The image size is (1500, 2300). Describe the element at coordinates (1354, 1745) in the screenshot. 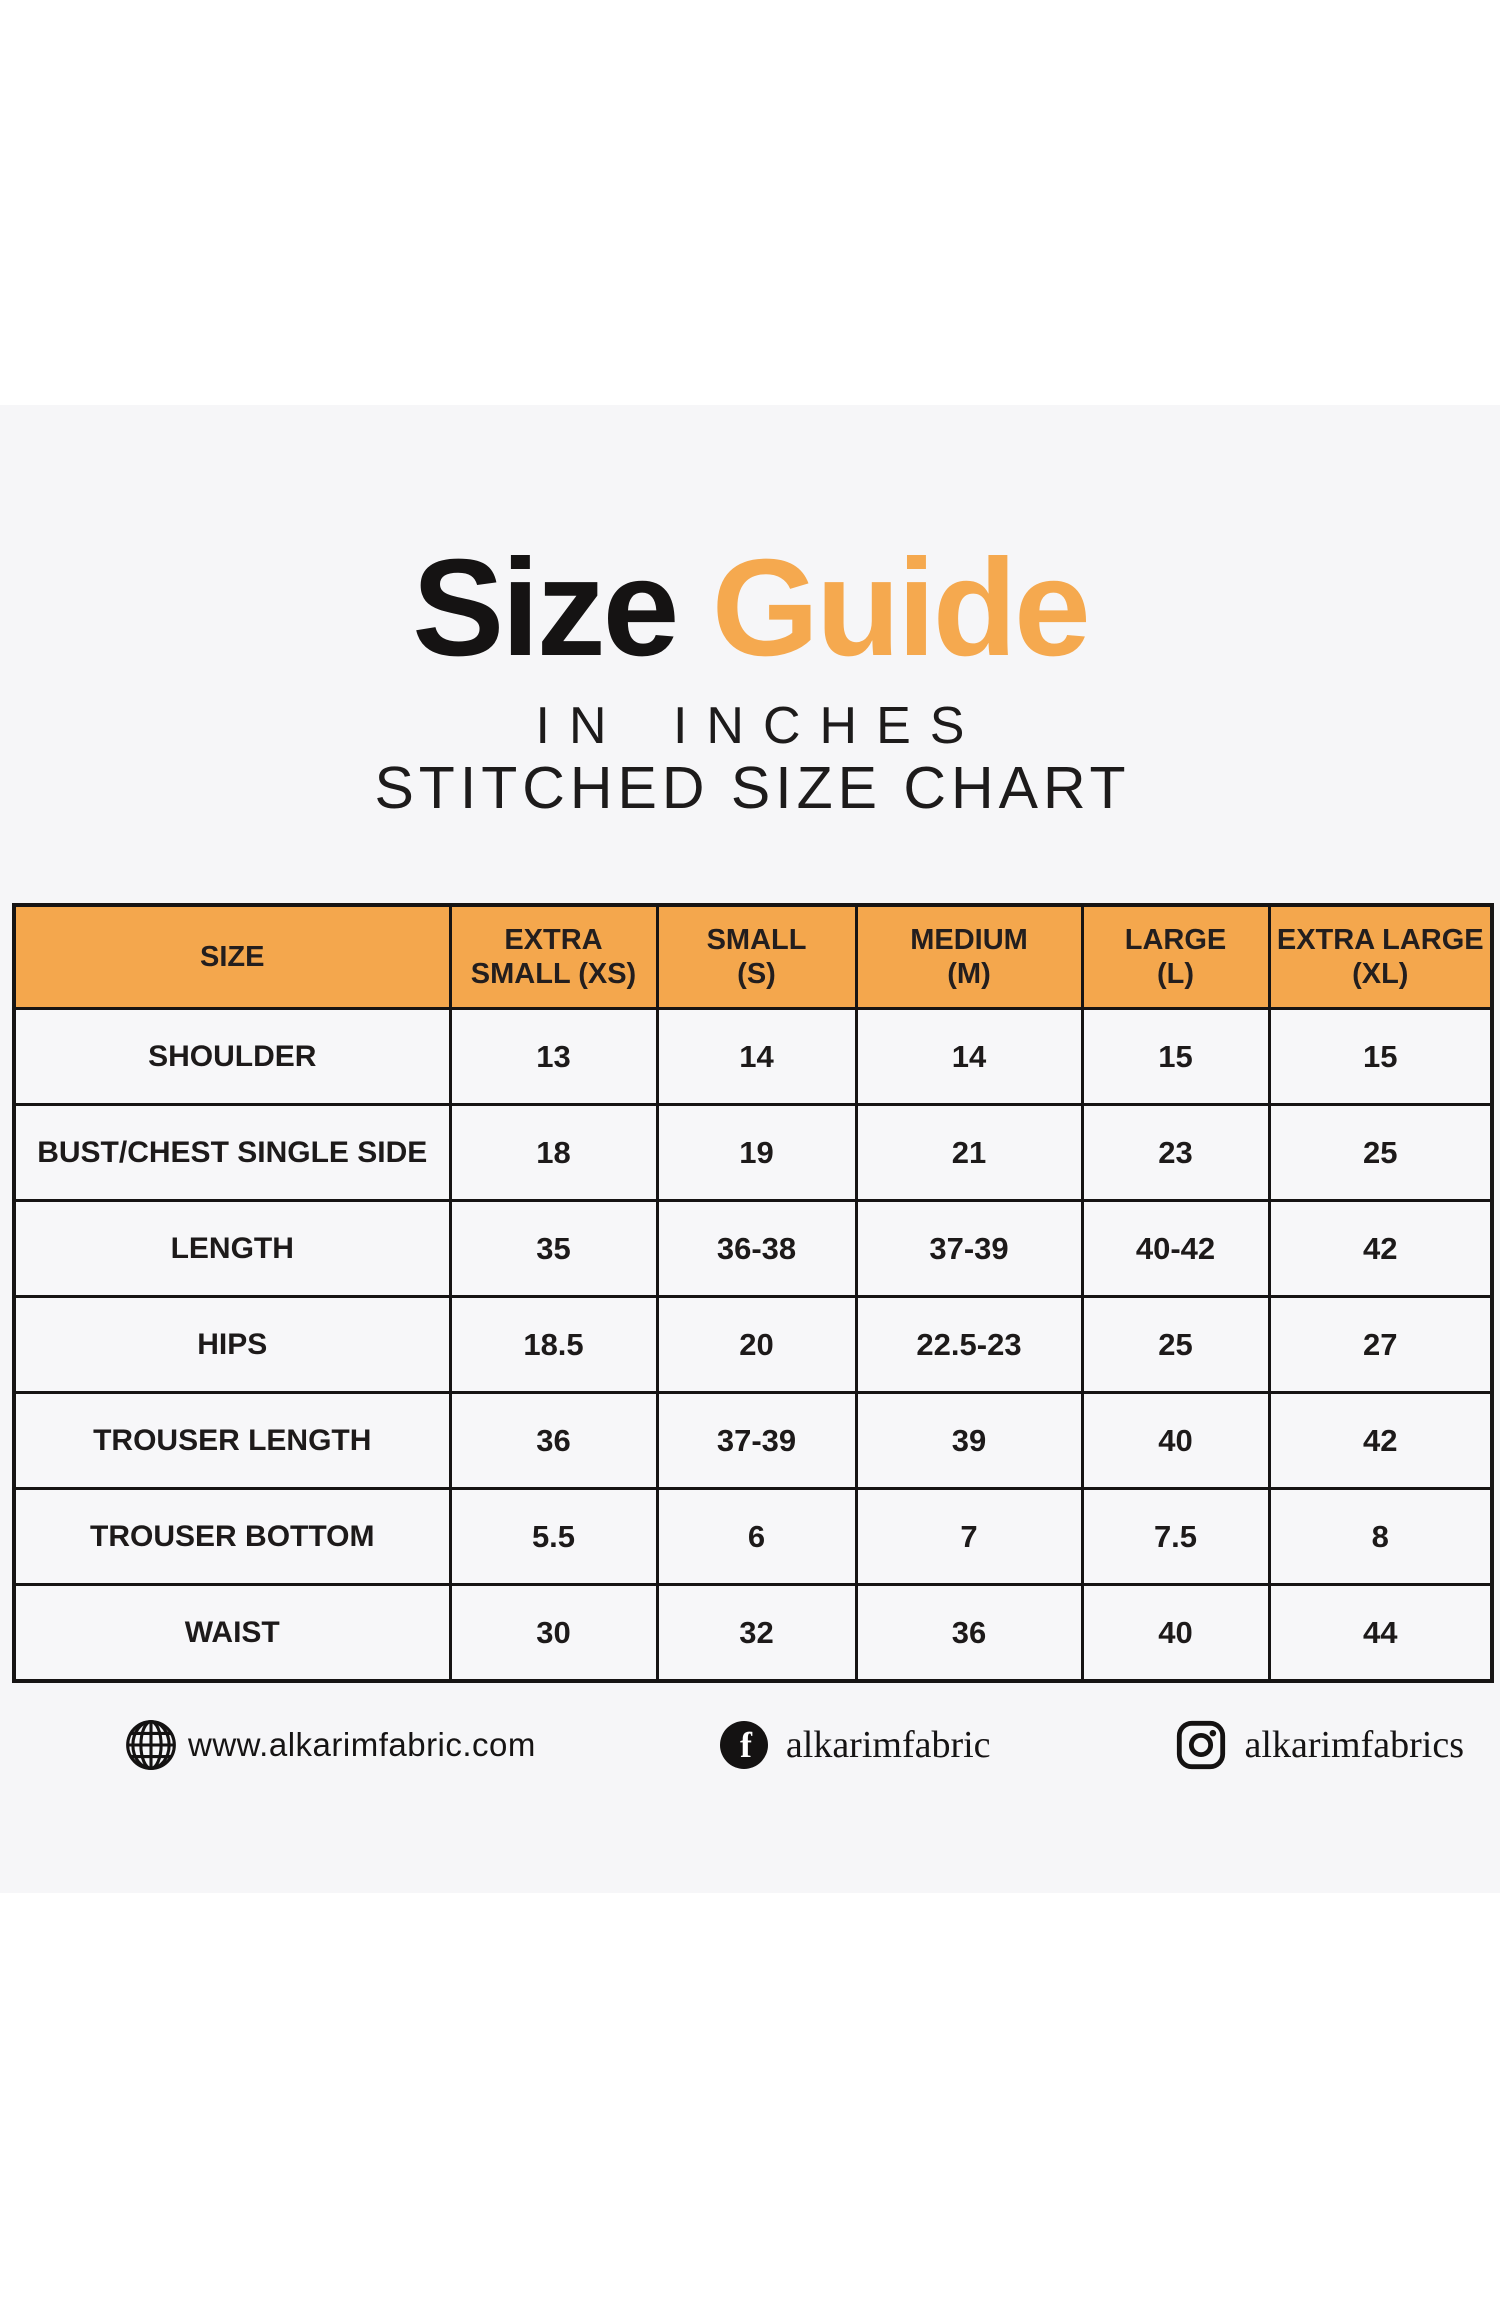

I see `instagram-handle: alkarimfabrics` at that location.